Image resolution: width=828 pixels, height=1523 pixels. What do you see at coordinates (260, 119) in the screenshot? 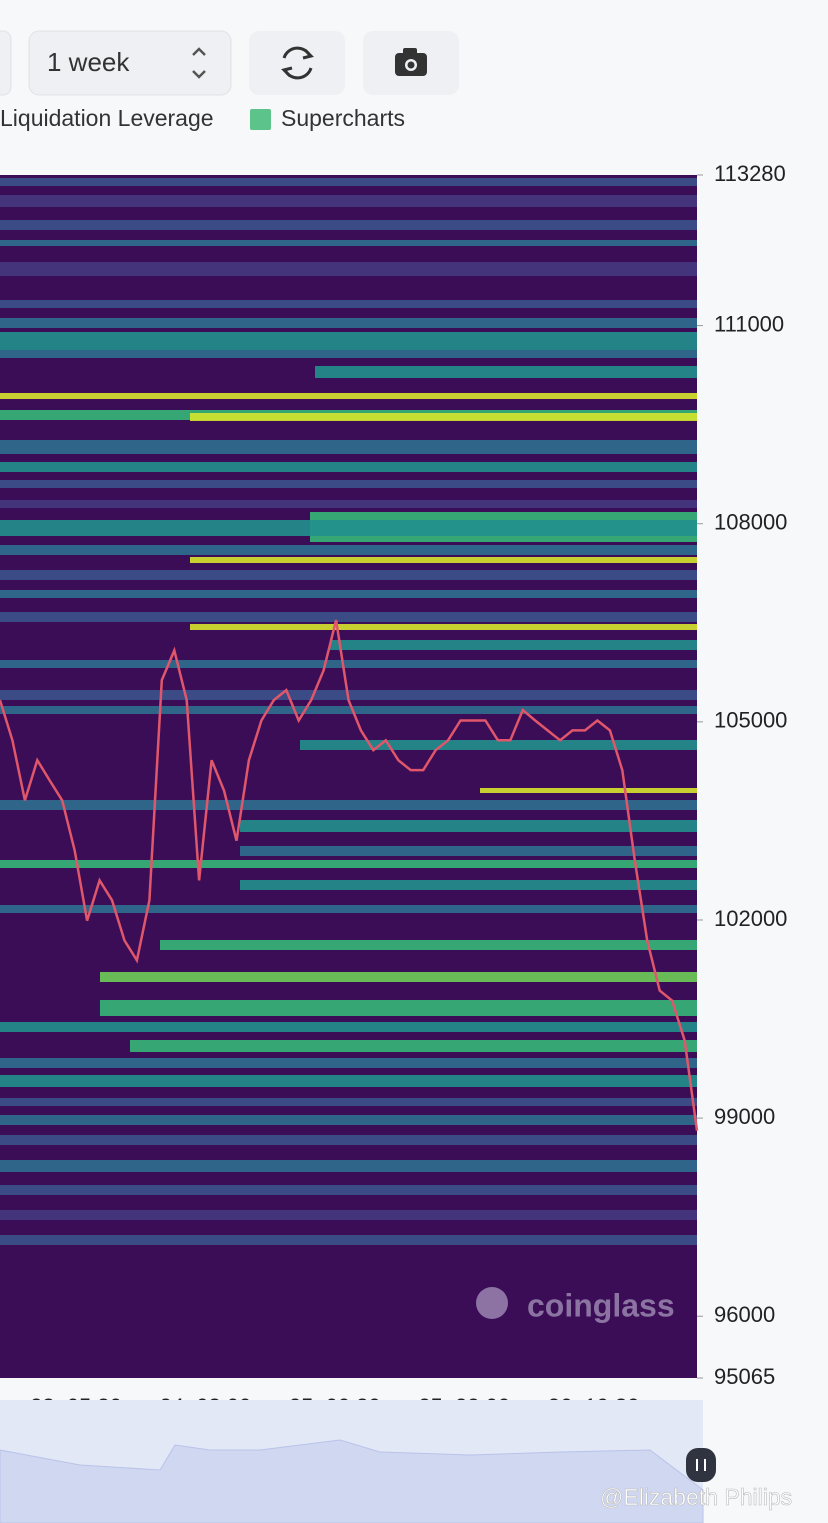
I see `legend-swatch` at bounding box center [260, 119].